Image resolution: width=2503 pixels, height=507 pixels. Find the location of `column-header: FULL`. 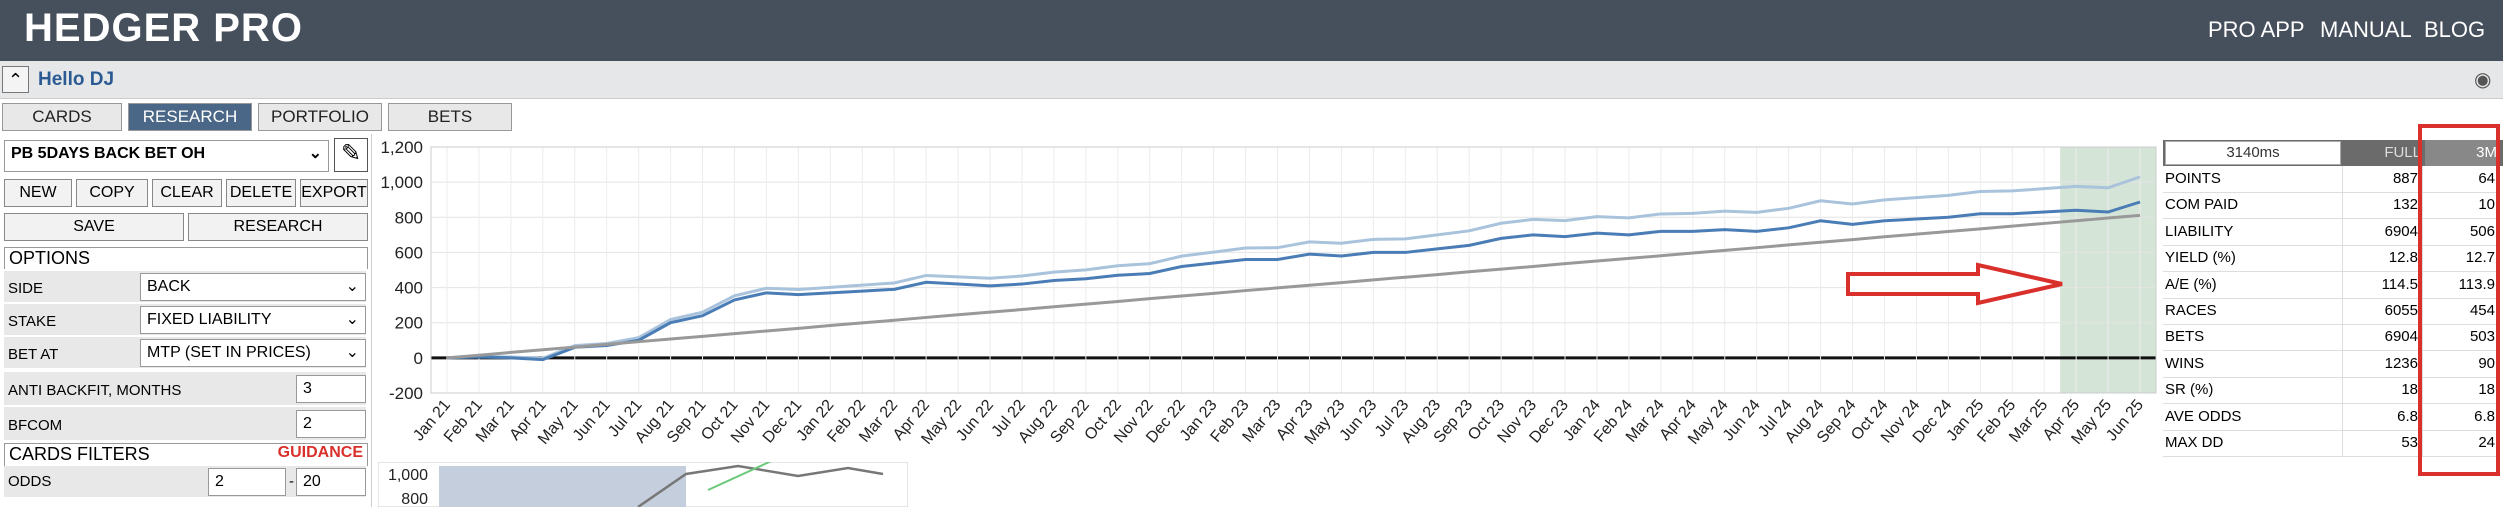

column-header: FULL is located at coordinates (2402, 152).